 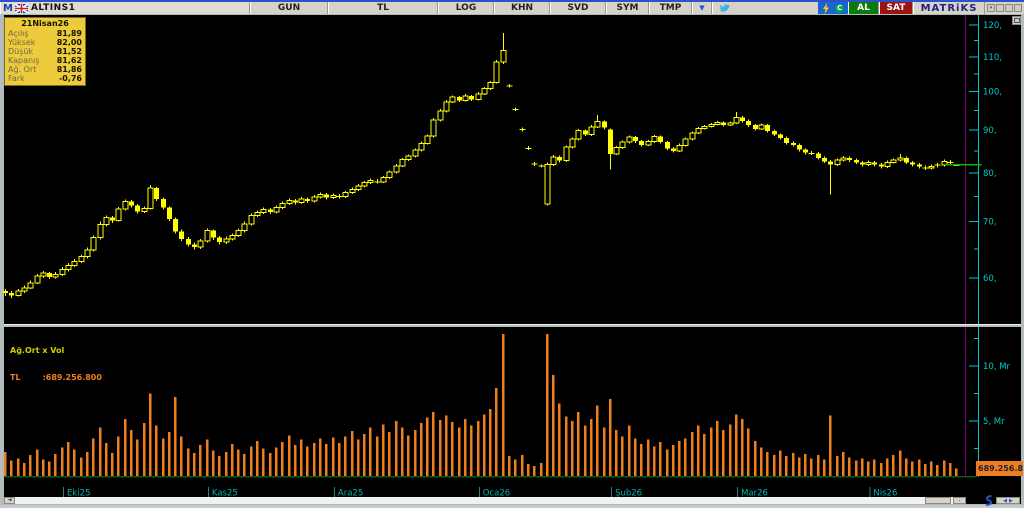 I want to click on buy-button: AL, so click(x=863, y=8).